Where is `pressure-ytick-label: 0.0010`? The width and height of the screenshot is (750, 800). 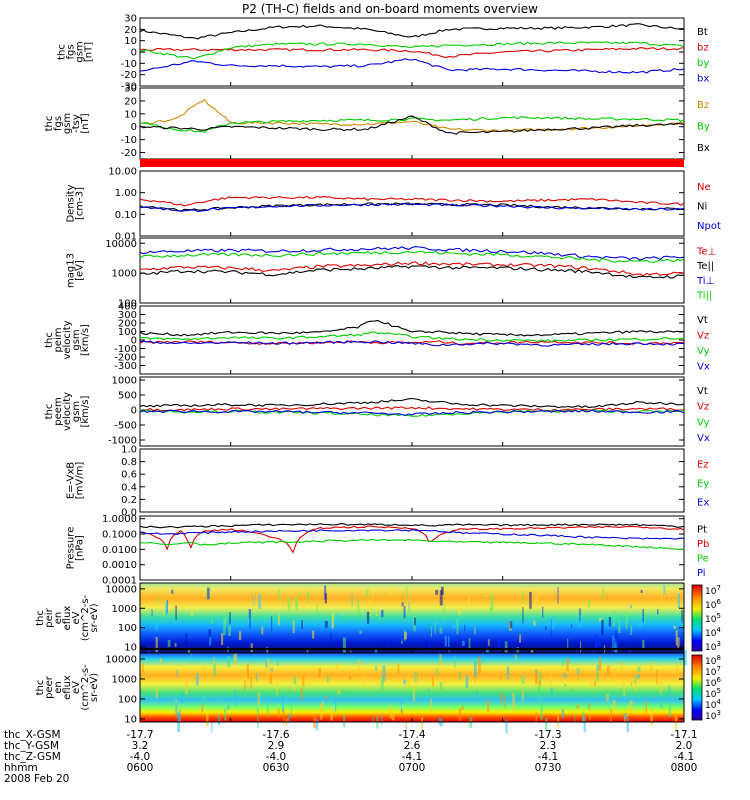
pressure-ytick-label: 0.0010 is located at coordinates (119, 565).